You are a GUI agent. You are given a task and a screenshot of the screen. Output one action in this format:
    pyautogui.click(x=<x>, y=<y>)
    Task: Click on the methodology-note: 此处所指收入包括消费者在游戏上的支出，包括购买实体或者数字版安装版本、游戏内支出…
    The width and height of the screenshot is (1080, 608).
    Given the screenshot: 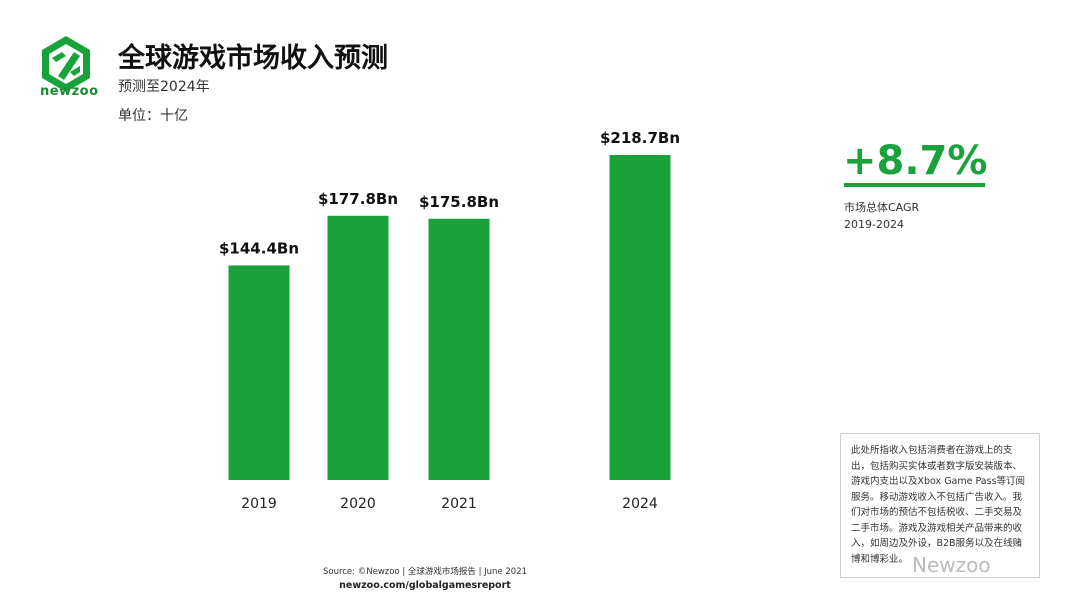 What is the action you would take?
    pyautogui.click(x=940, y=505)
    